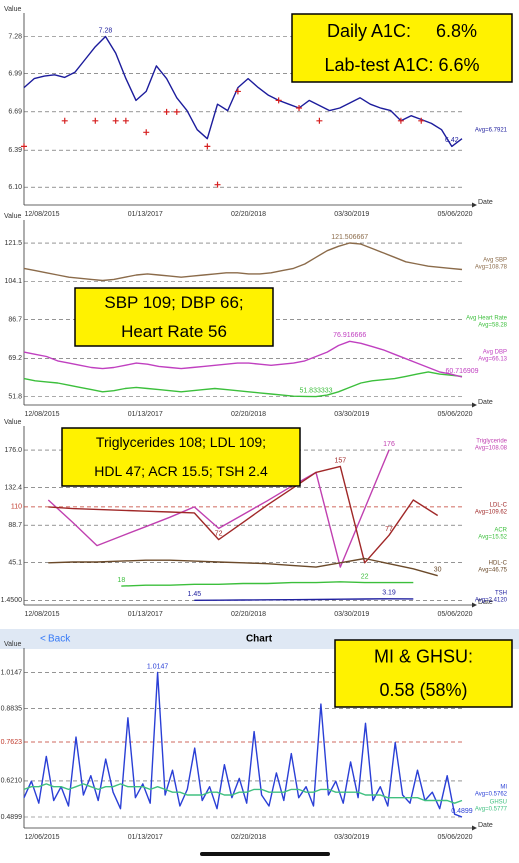  Describe the element at coordinates (495, 353) in the screenshot. I see `legend-name: Avg DBP` at that location.